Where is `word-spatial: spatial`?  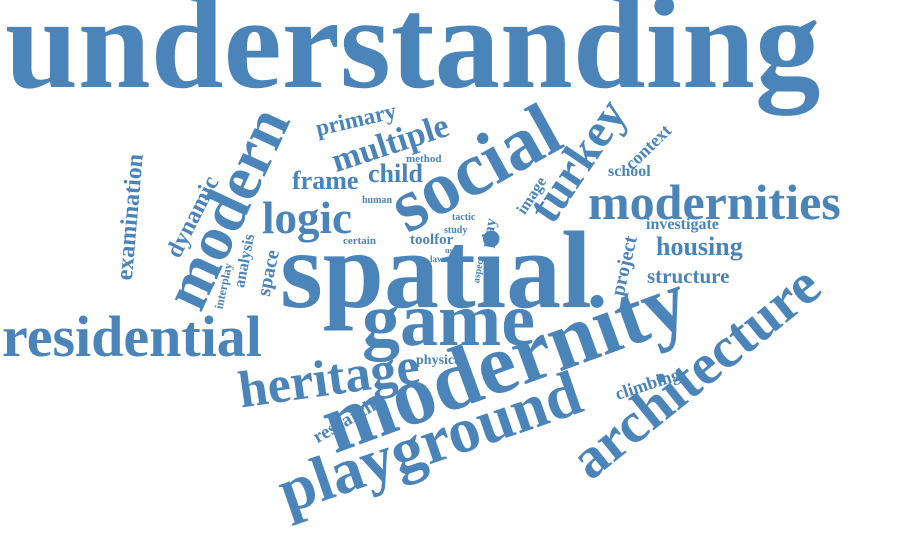 word-spatial: spatial is located at coordinates (436, 270).